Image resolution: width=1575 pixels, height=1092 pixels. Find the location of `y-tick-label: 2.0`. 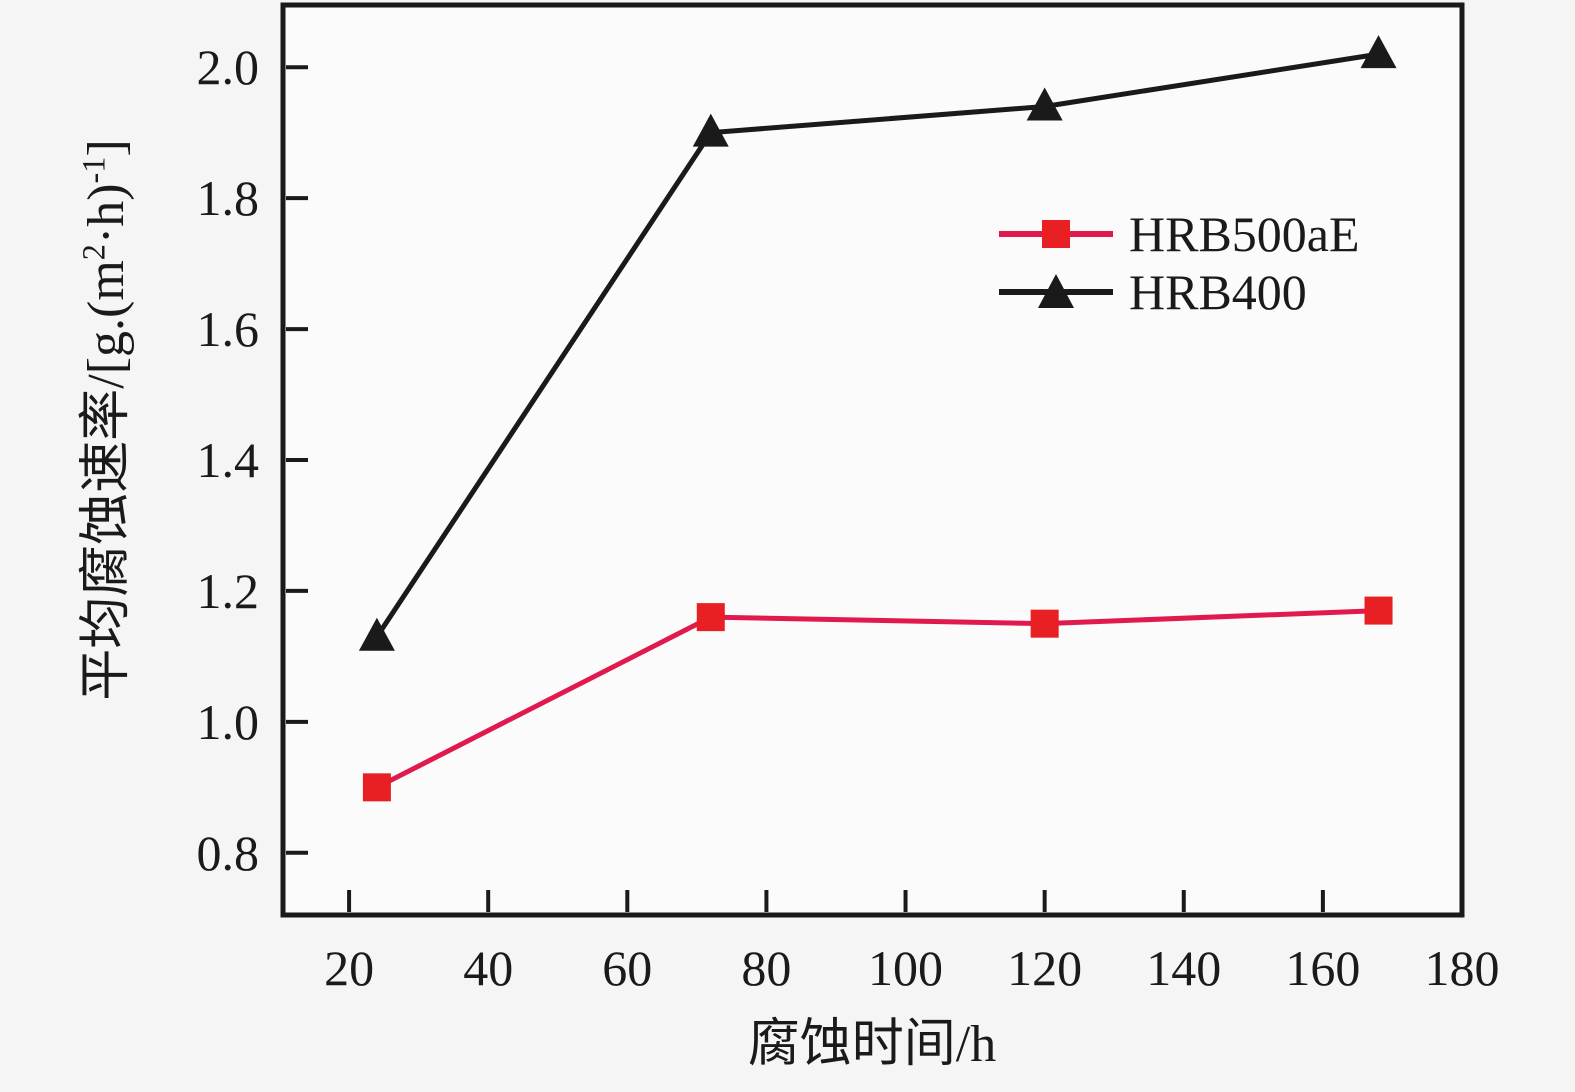

y-tick-label: 2.0 is located at coordinates (228, 67).